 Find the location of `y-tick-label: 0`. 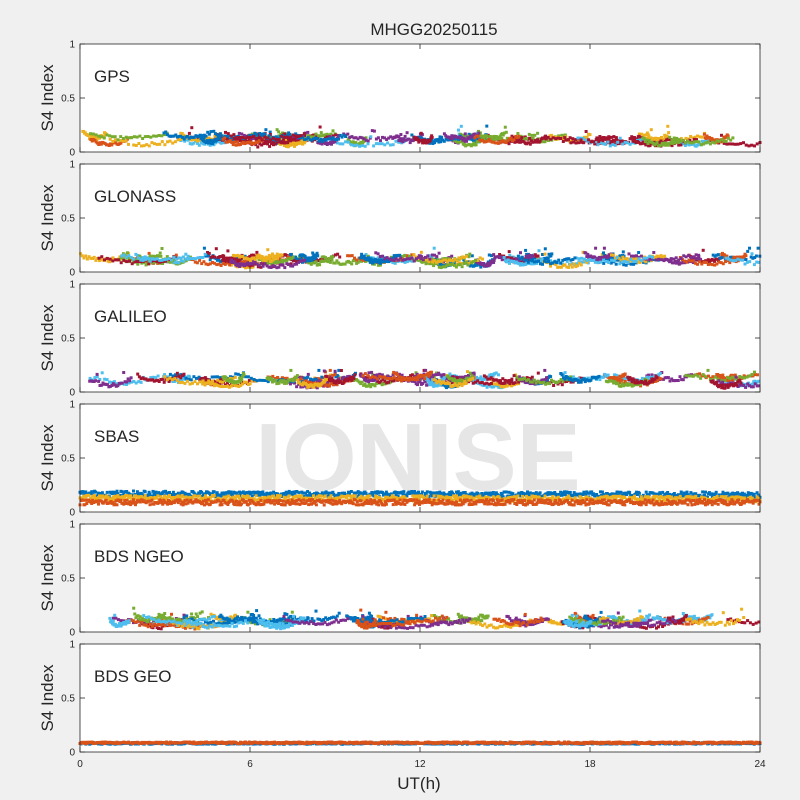

y-tick-label: 0 is located at coordinates (72, 153).